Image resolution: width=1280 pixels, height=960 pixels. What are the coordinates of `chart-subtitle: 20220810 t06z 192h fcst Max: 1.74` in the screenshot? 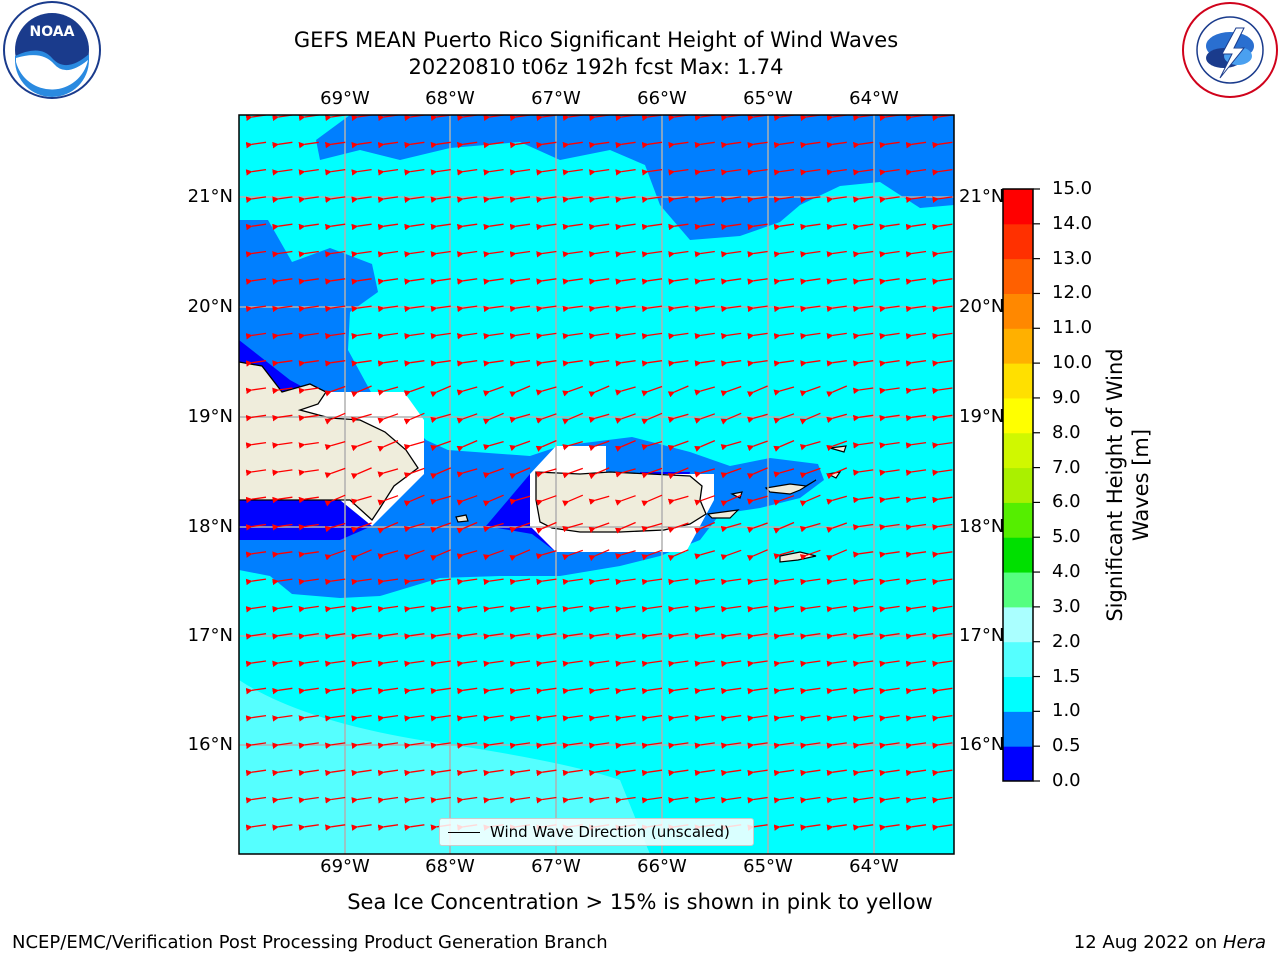 It's located at (596, 67).